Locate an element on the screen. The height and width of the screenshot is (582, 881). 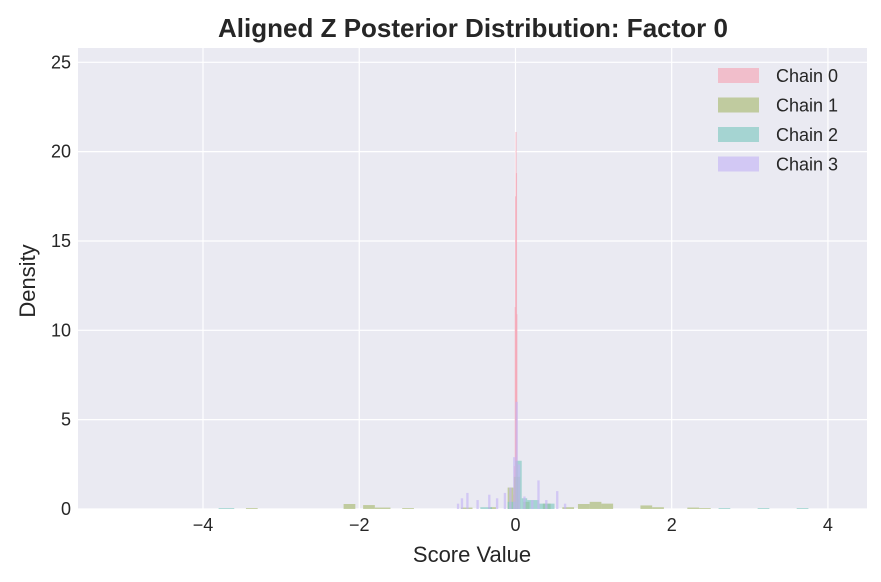
y-tick-label: 20 is located at coordinates (61, 152).